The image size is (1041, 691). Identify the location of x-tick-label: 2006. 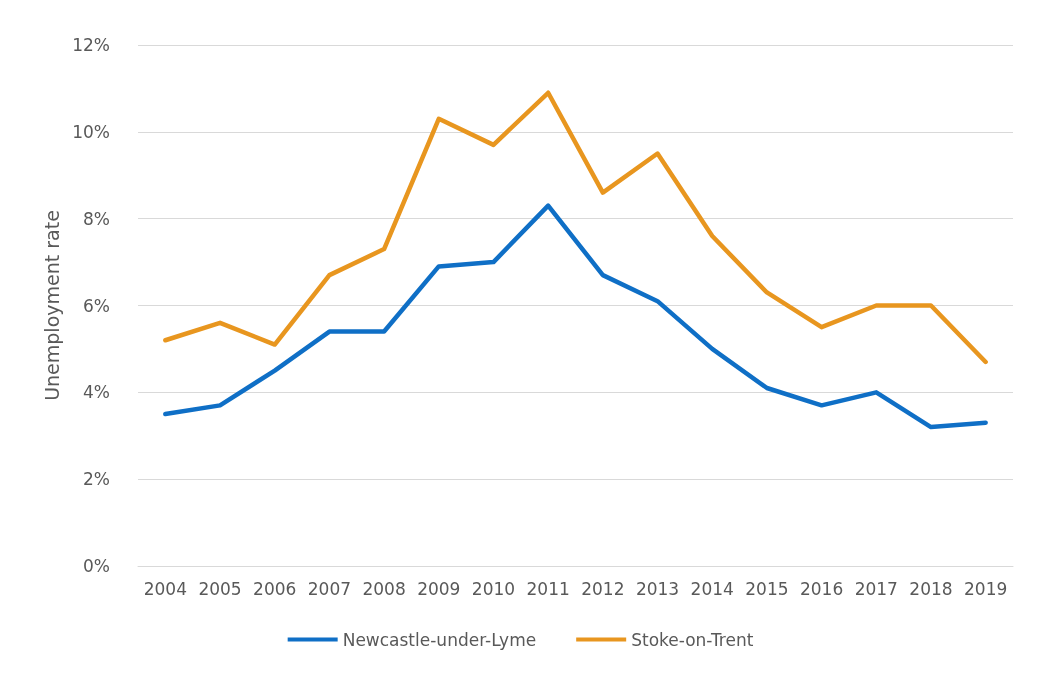
(275, 588).